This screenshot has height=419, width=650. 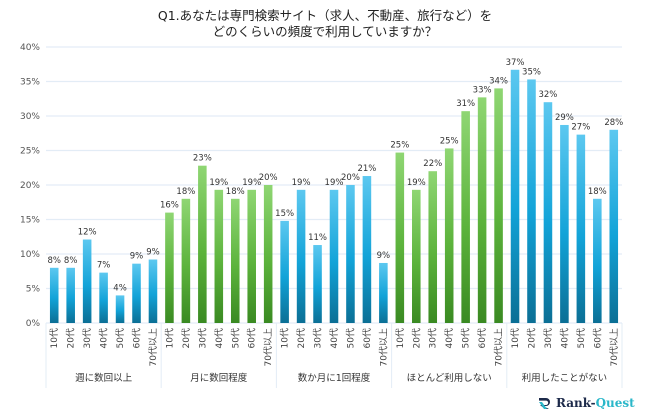 I want to click on value-label: 4%, so click(x=120, y=288).